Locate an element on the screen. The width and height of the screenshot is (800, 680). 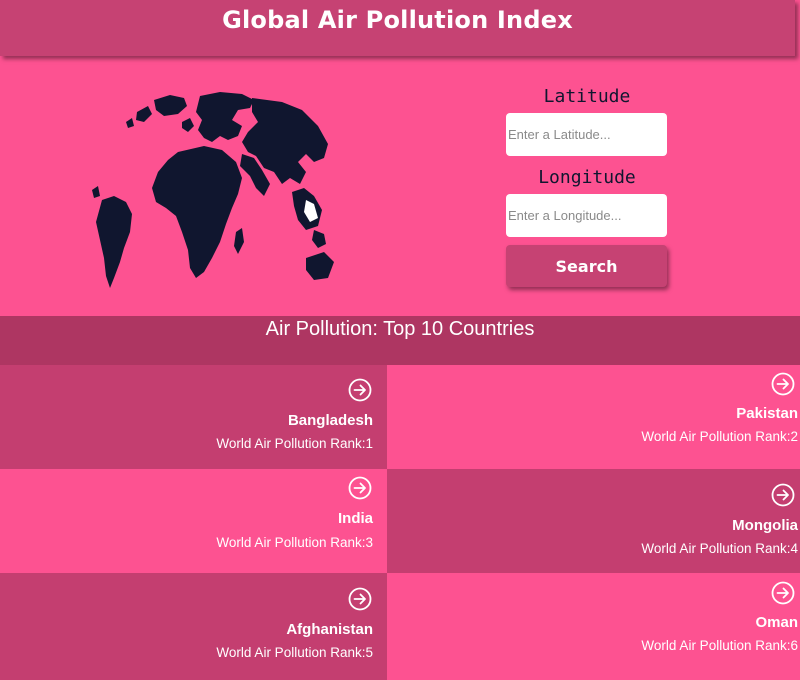
country-card-pakistan: Pakistan World Air Pollution Rank:2 is located at coordinates (593, 417).